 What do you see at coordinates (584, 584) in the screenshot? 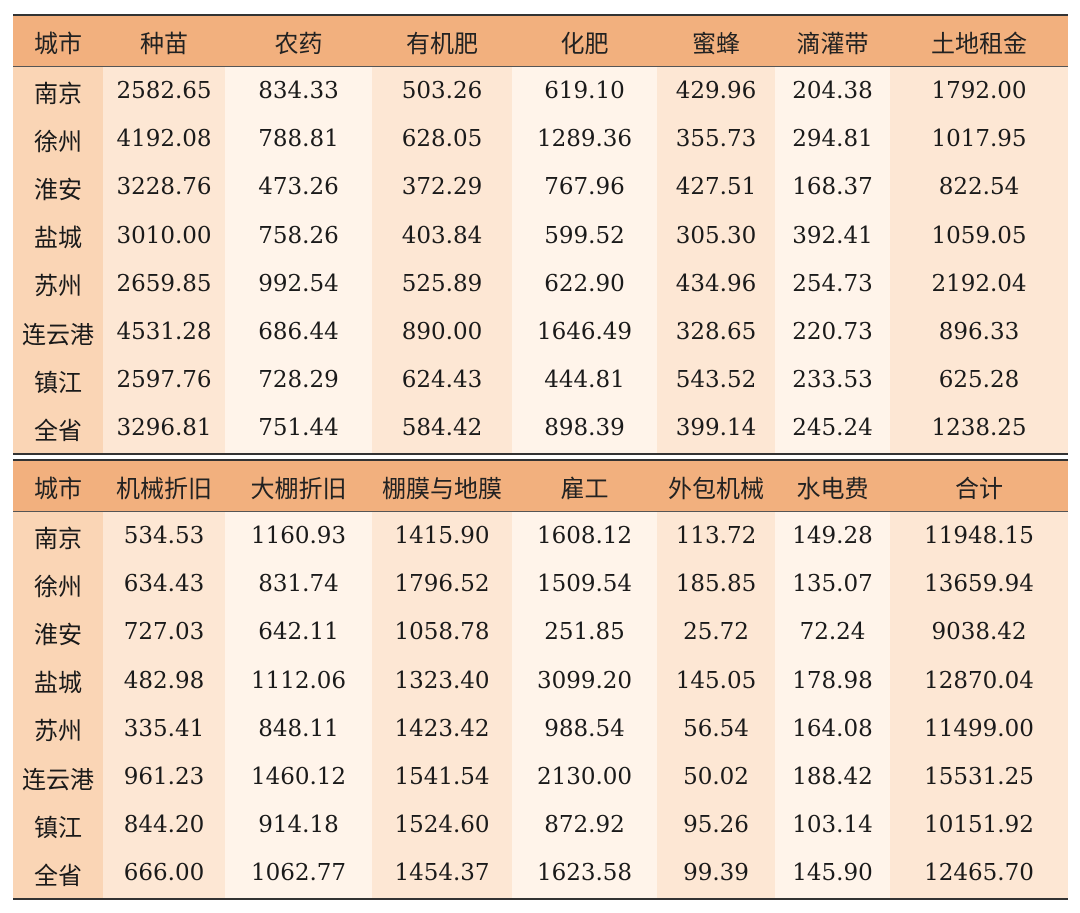
I see `value-cell: 1509.54` at bounding box center [584, 584].